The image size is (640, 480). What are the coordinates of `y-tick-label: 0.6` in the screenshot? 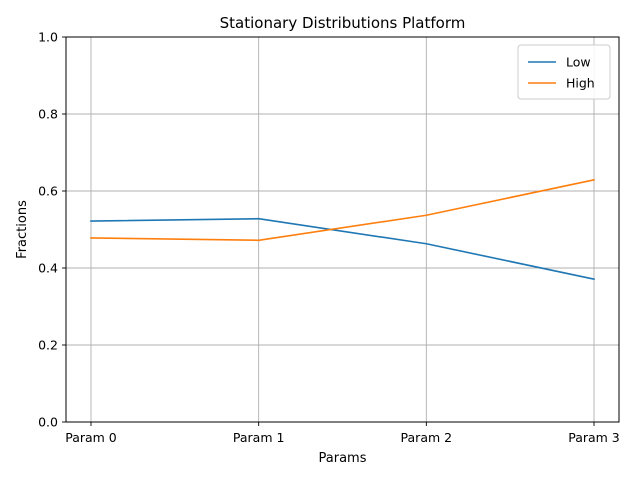 It's located at (48, 191).